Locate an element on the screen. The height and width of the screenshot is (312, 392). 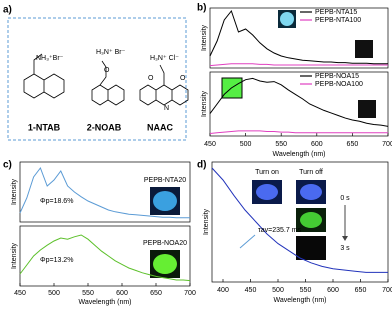
annotation: Turn off is located at coordinates (311, 172).